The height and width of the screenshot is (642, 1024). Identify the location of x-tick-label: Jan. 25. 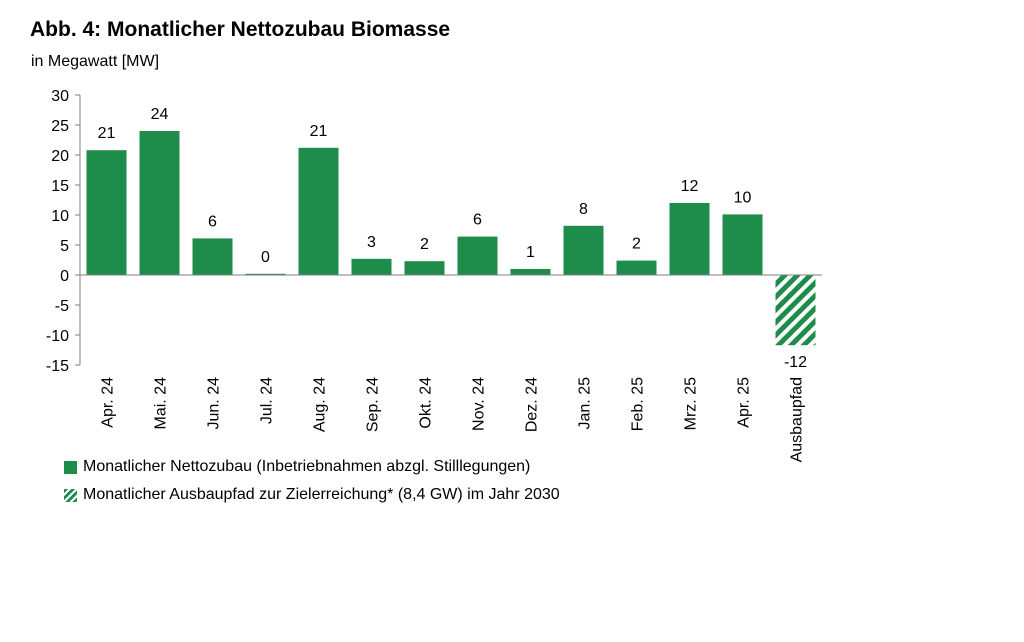
(585, 403).